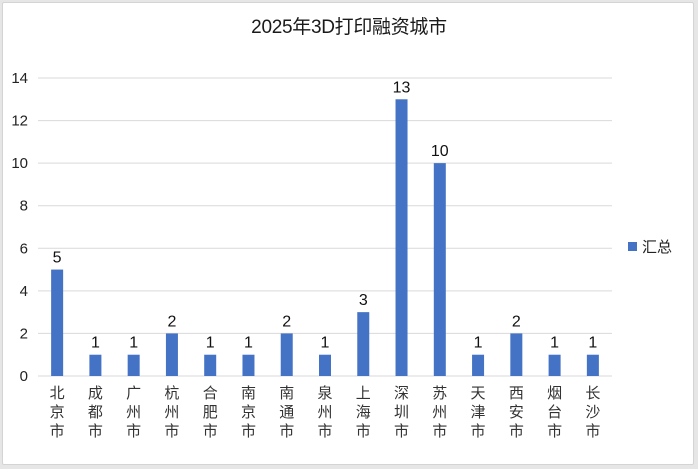 This screenshot has height=469, width=698. I want to click on x-category-label: 泉, so click(324, 393).